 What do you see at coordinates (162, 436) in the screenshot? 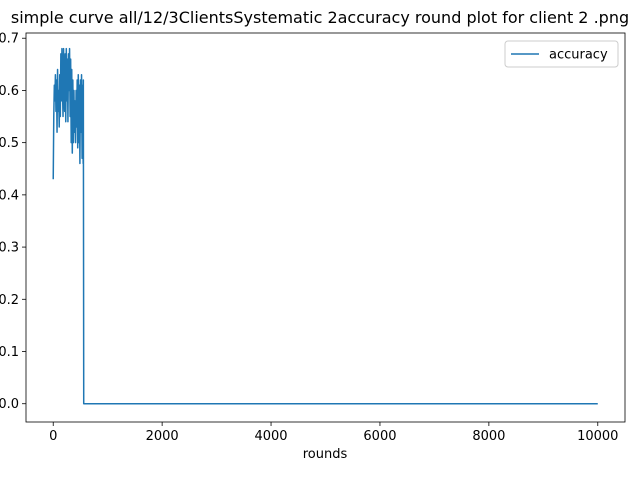
I see `x-tick-label: 2000` at bounding box center [162, 436].